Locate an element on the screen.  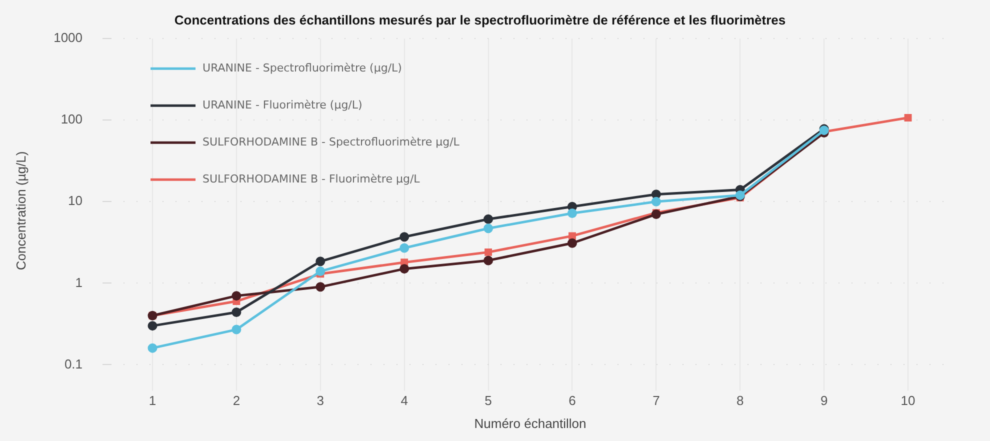
y-axis-title: Concentration (µg/L) is located at coordinates (20, 210).